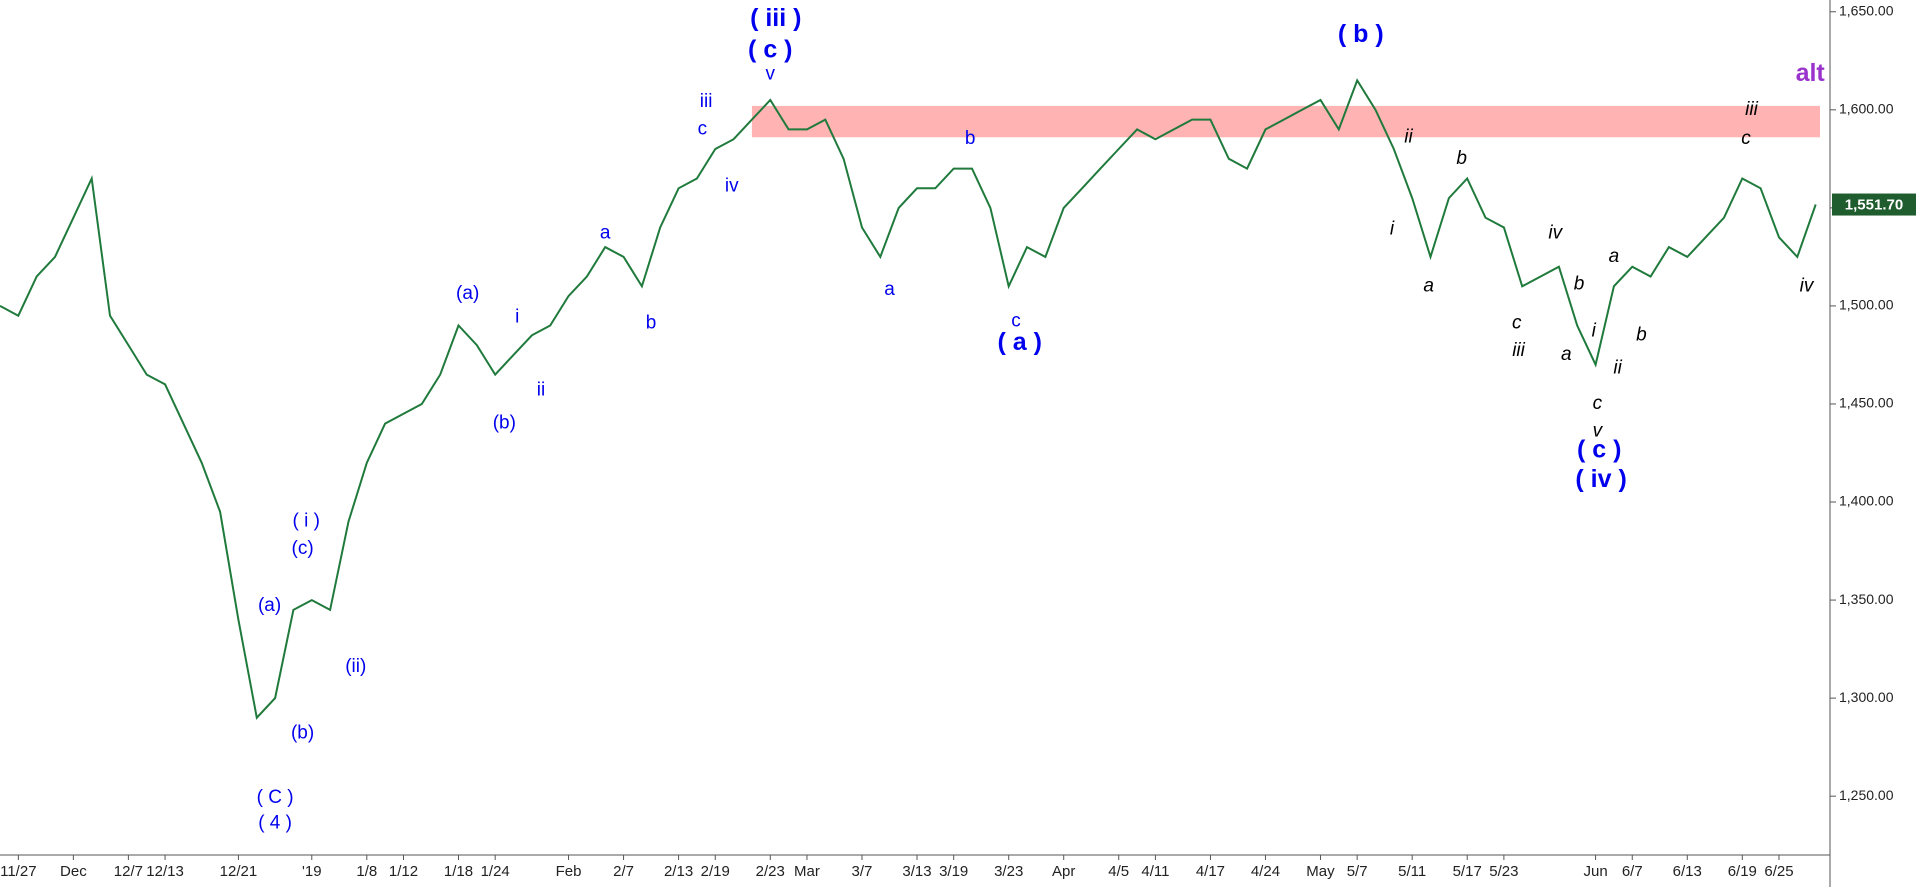  What do you see at coordinates (355, 666) in the screenshot?
I see `wave-label: (ii)` at bounding box center [355, 666].